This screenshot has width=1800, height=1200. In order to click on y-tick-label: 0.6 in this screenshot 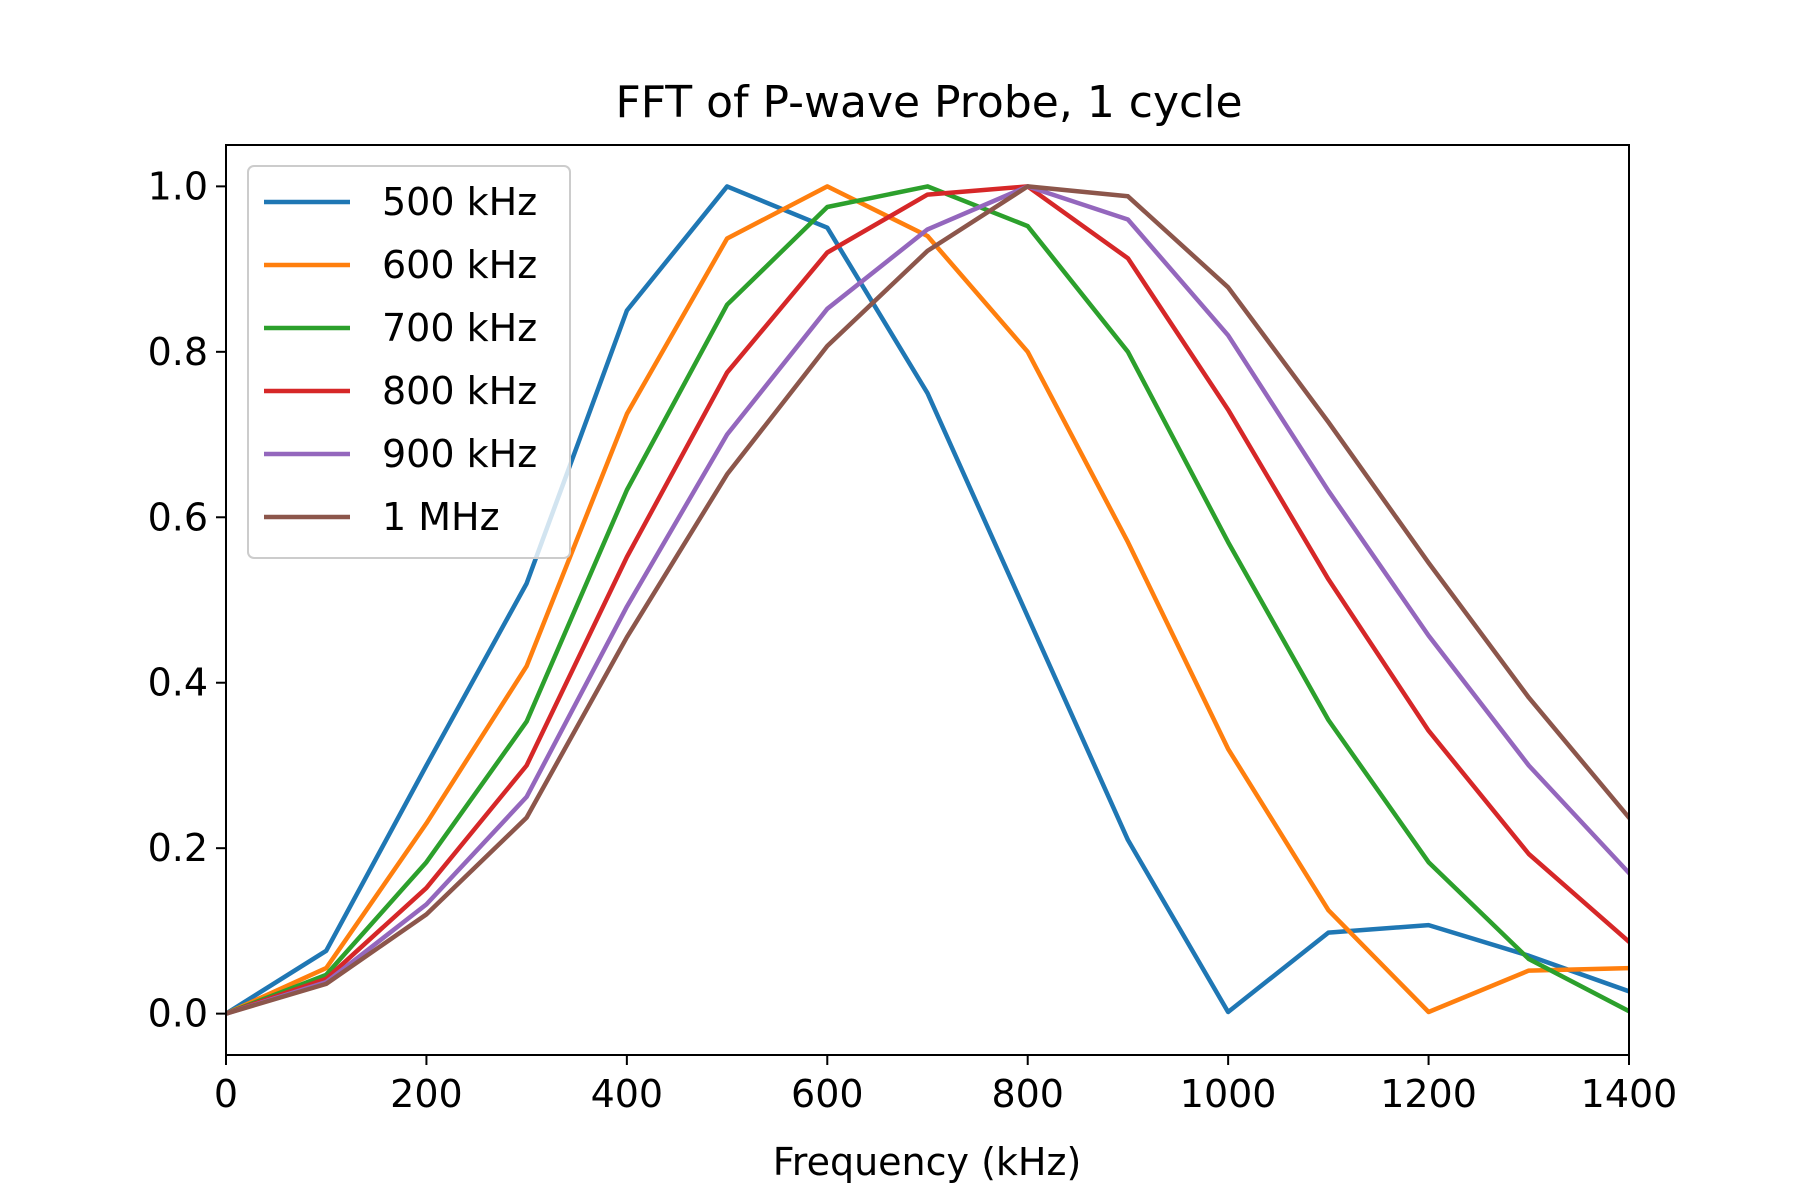, I will do `click(178, 517)`.